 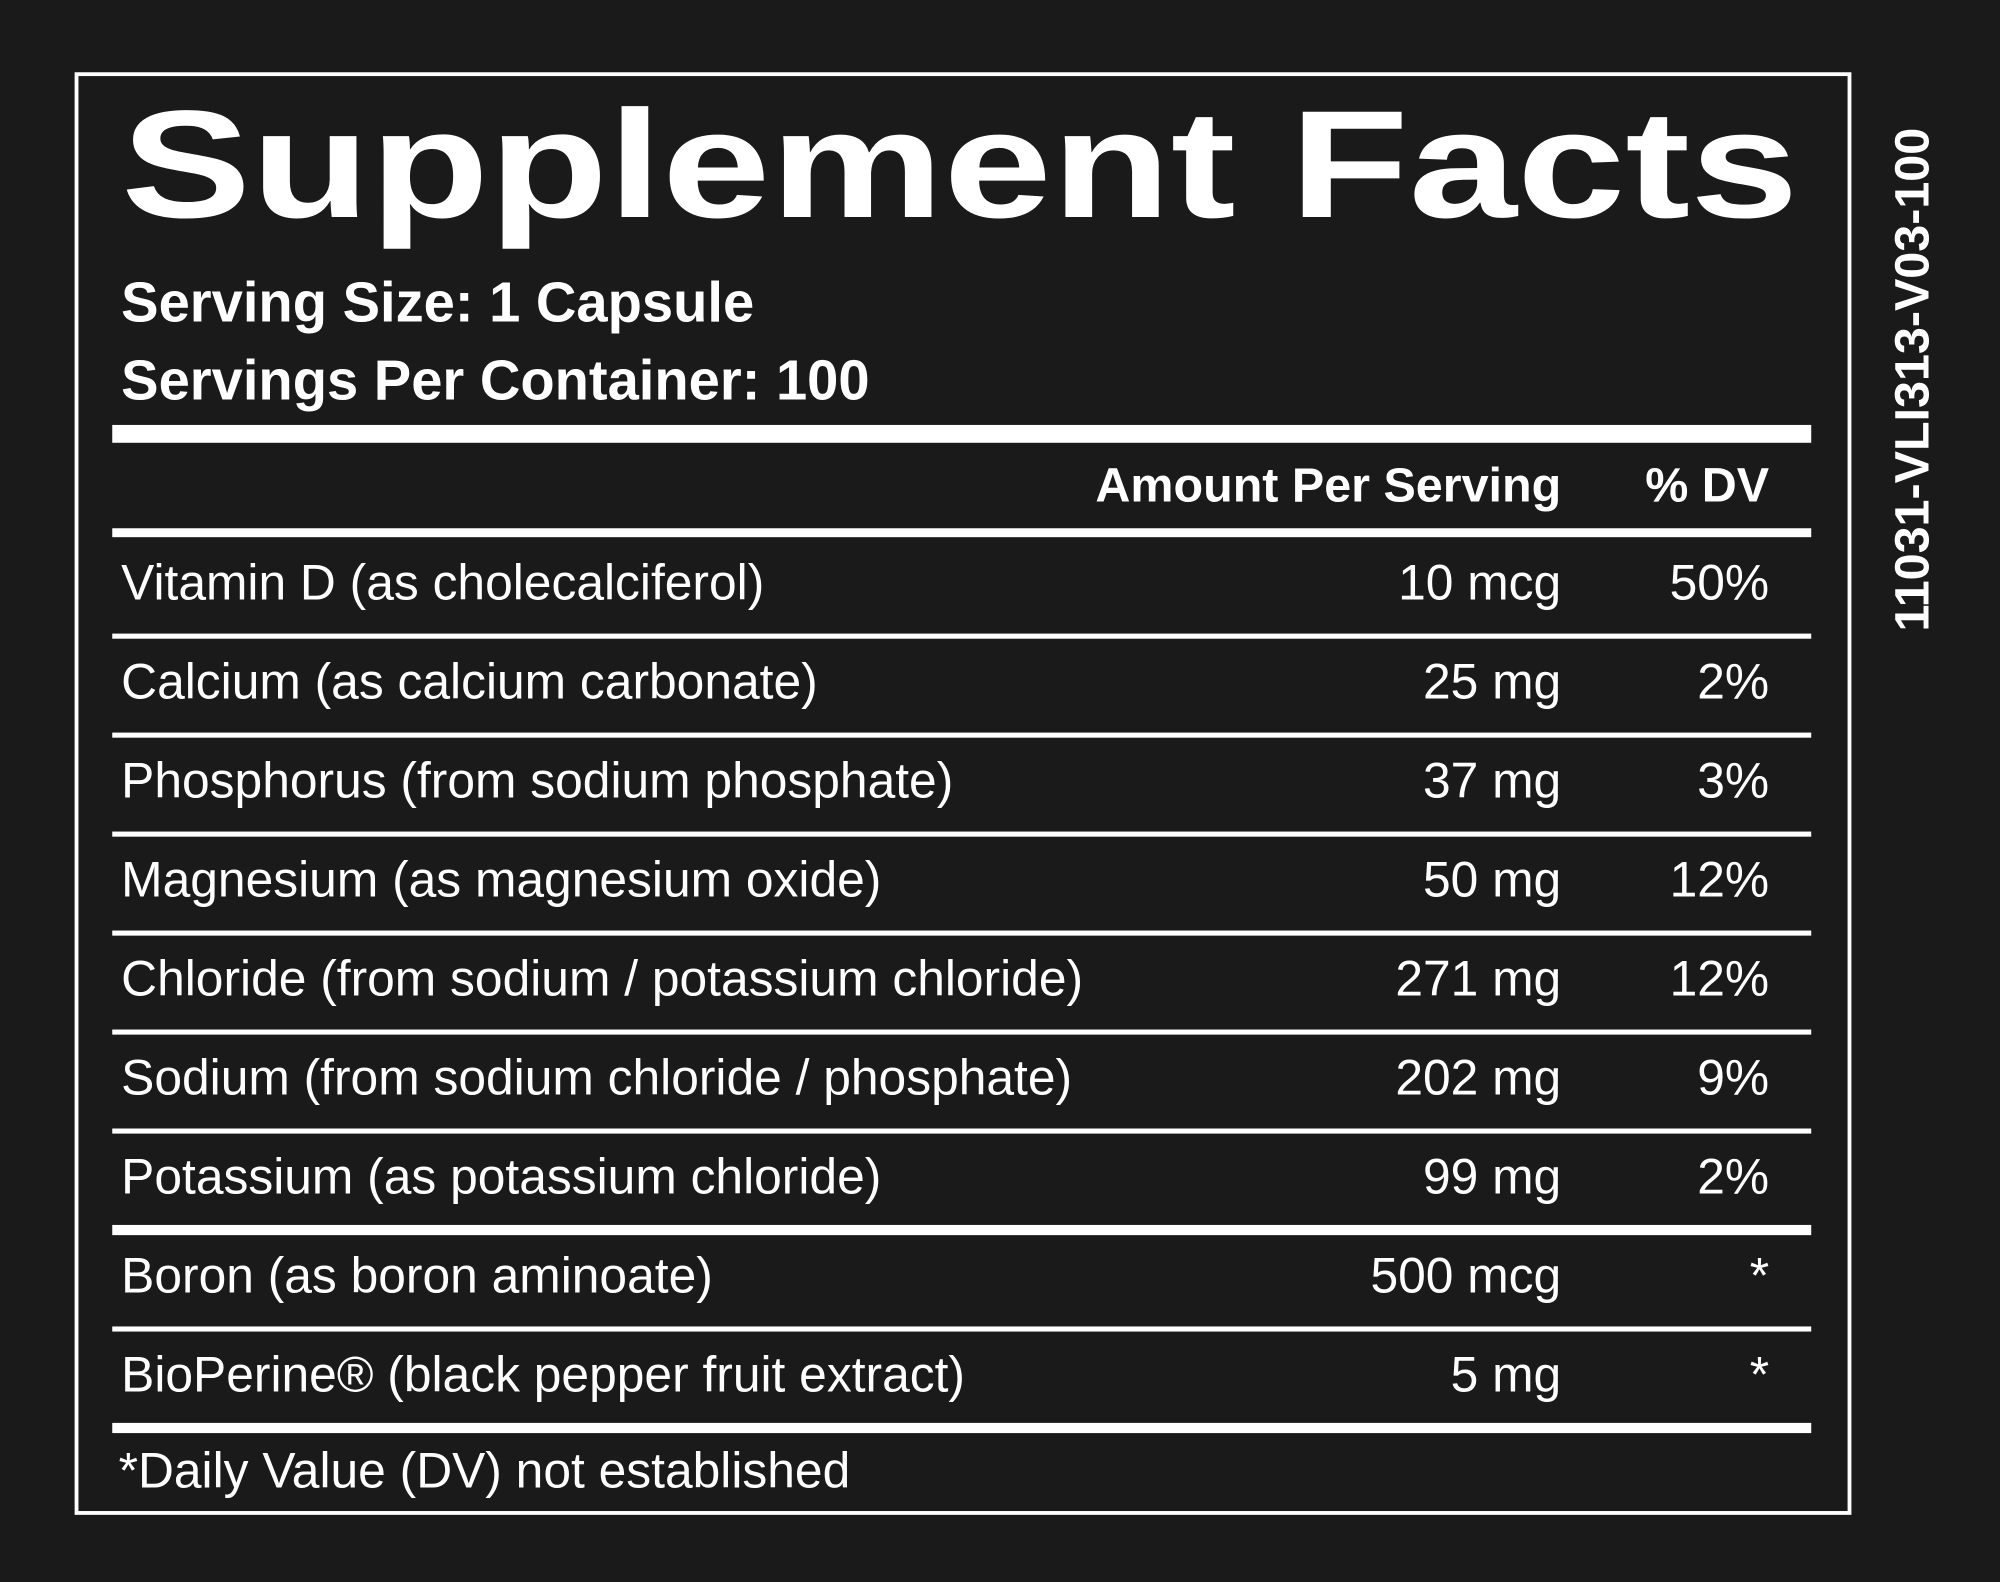 I want to click on serving-size: Serving Size: 1 Capsule, so click(x=437, y=302).